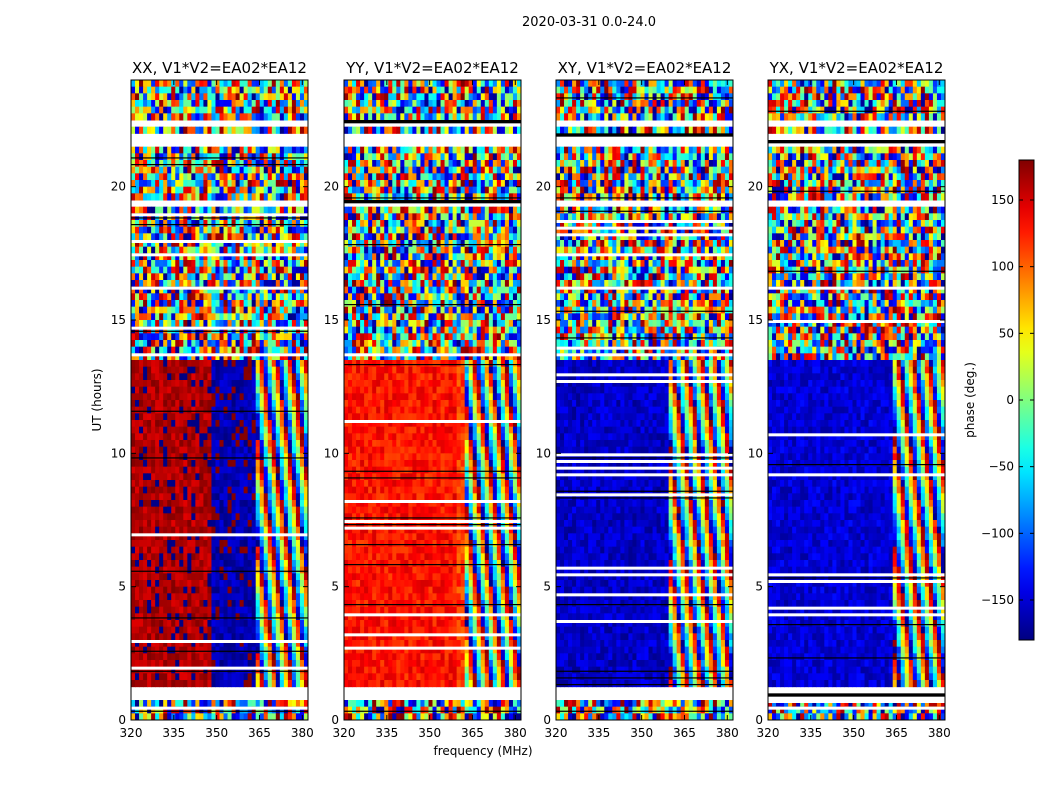 This screenshot has width=1050, height=800. Describe the element at coordinates (589, 22) in the screenshot. I see `figure-title: 2020-03-31 0.0-24.0` at that location.